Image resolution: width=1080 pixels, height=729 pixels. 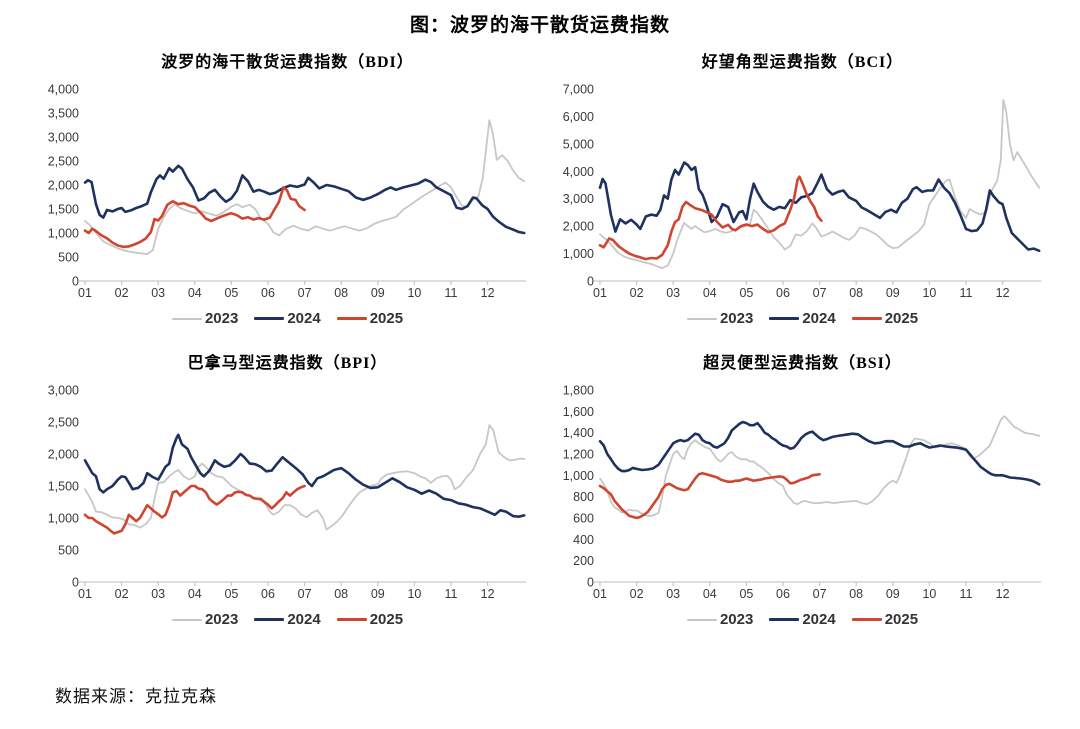 I want to click on bci-legend: 2023 2024 2025, so click(x=802, y=318).